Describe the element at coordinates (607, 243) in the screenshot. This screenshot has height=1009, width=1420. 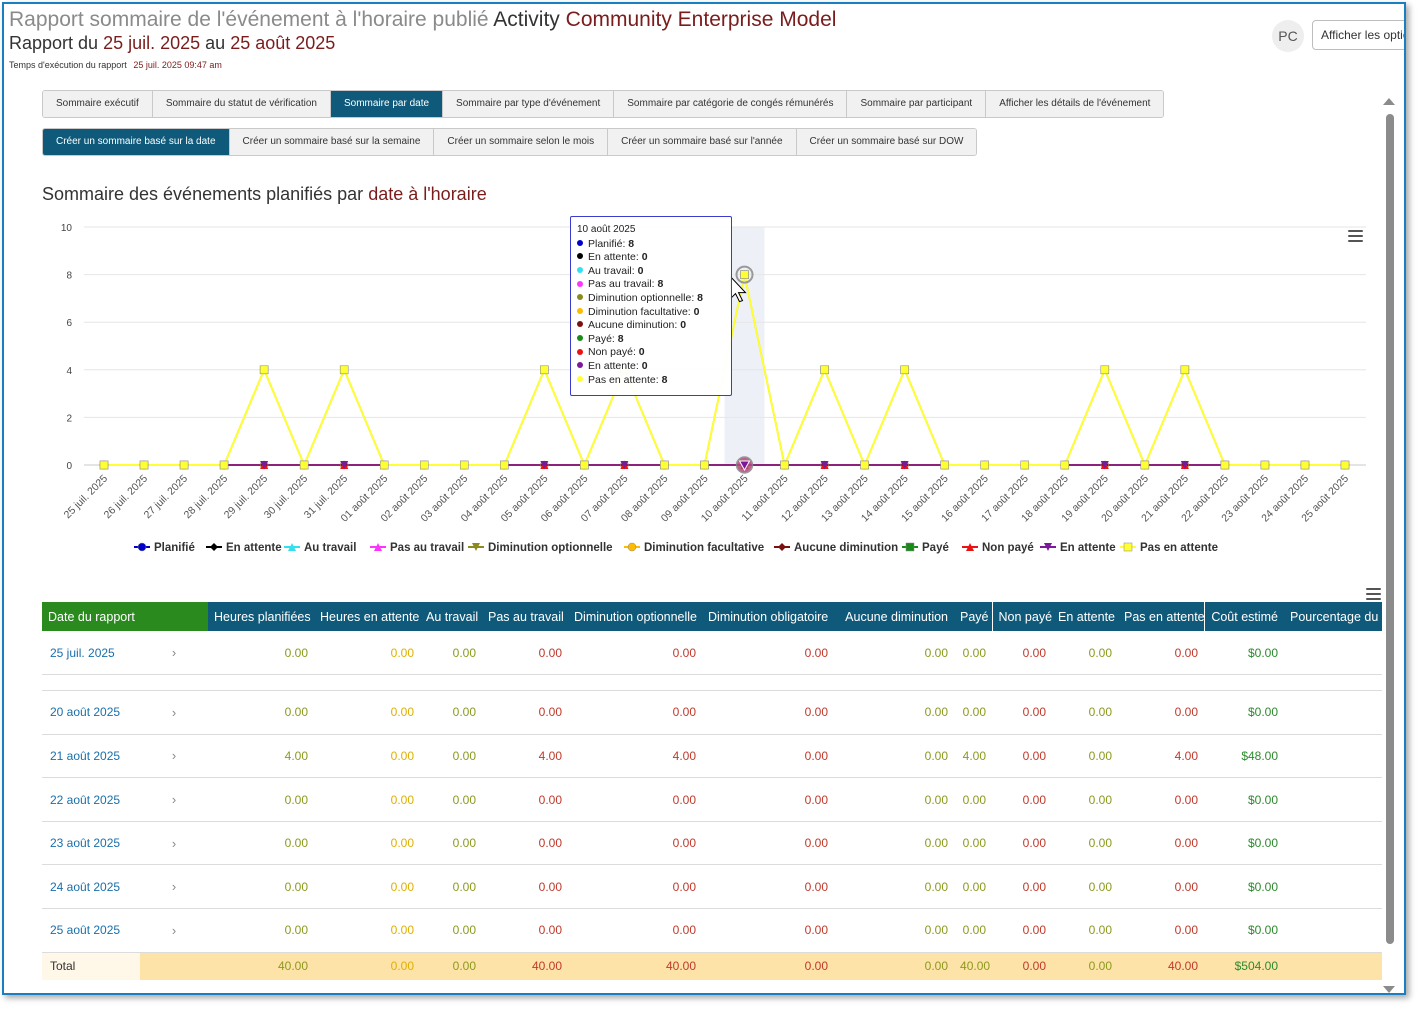
I see `tooltip-label: Planifié:` at that location.